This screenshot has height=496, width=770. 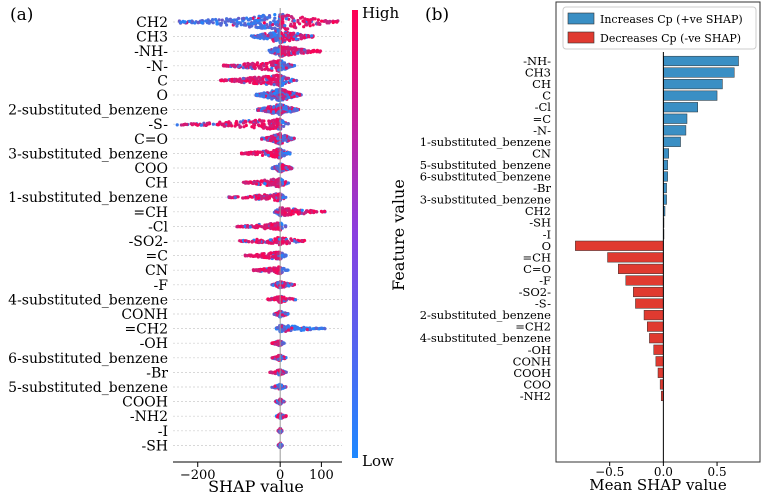 What do you see at coordinates (659, 28) in the screenshot?
I see `legend-box` at bounding box center [659, 28].